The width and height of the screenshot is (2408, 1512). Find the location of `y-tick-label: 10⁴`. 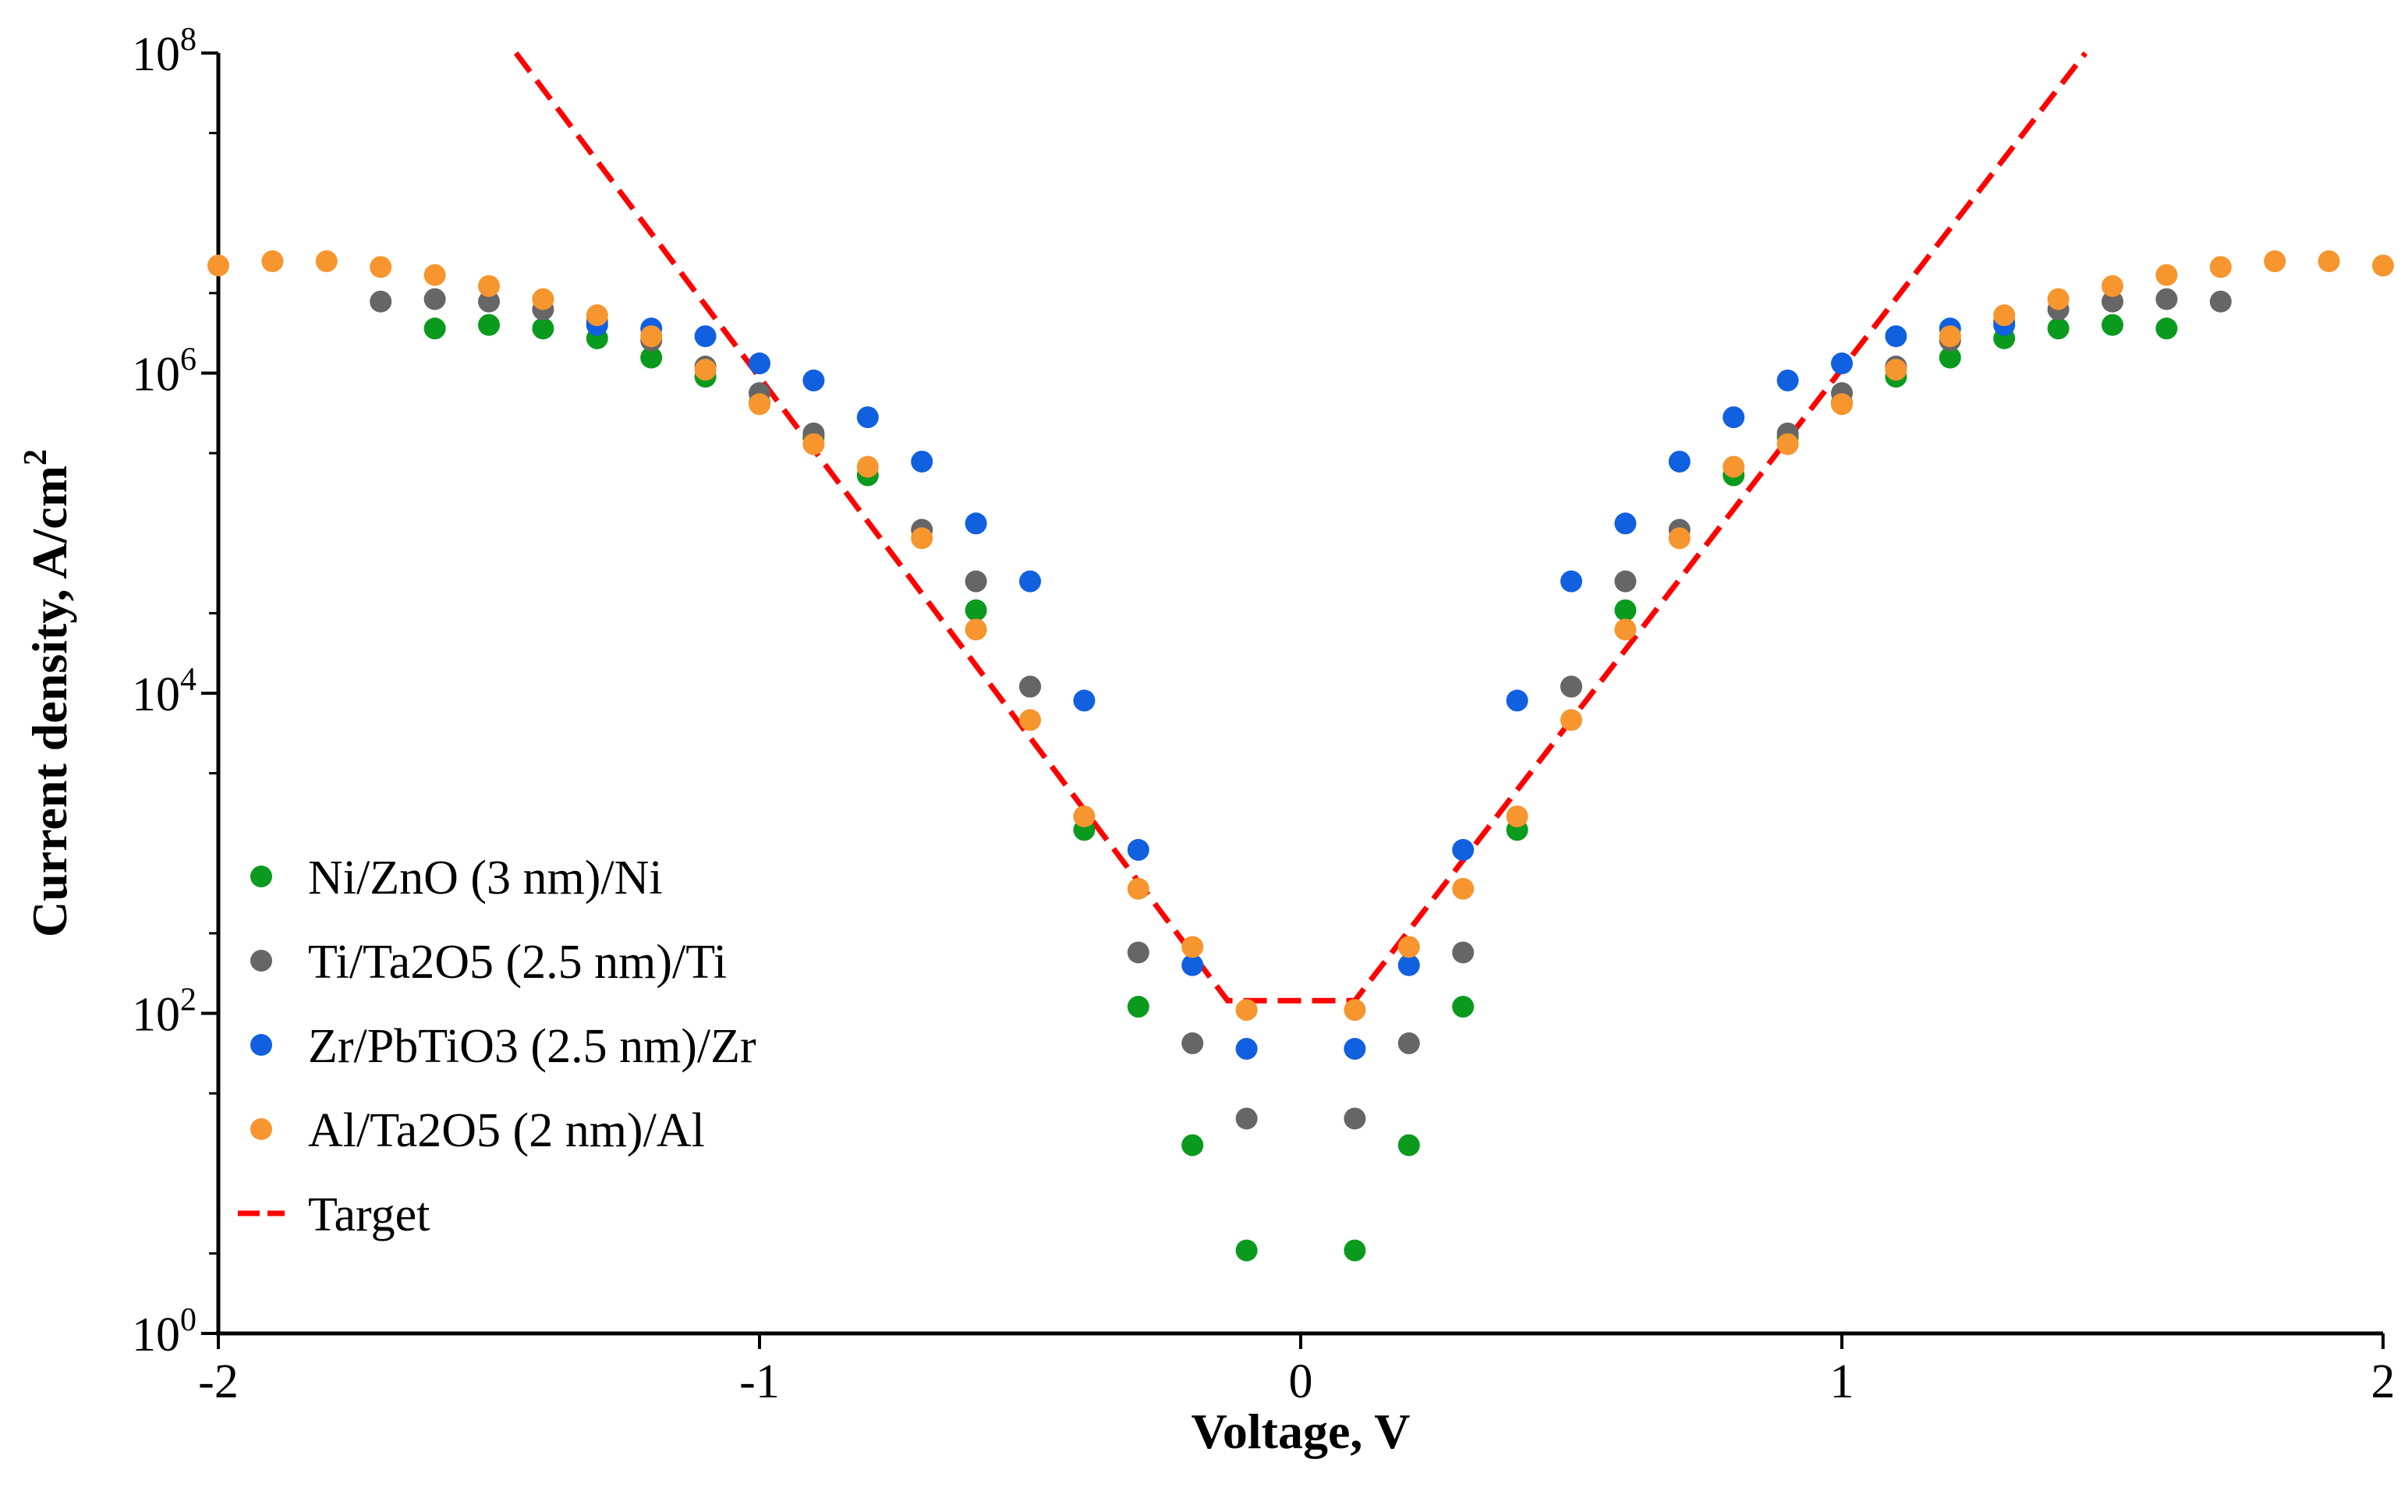

y-tick-label: 10⁴ is located at coordinates (164, 691).